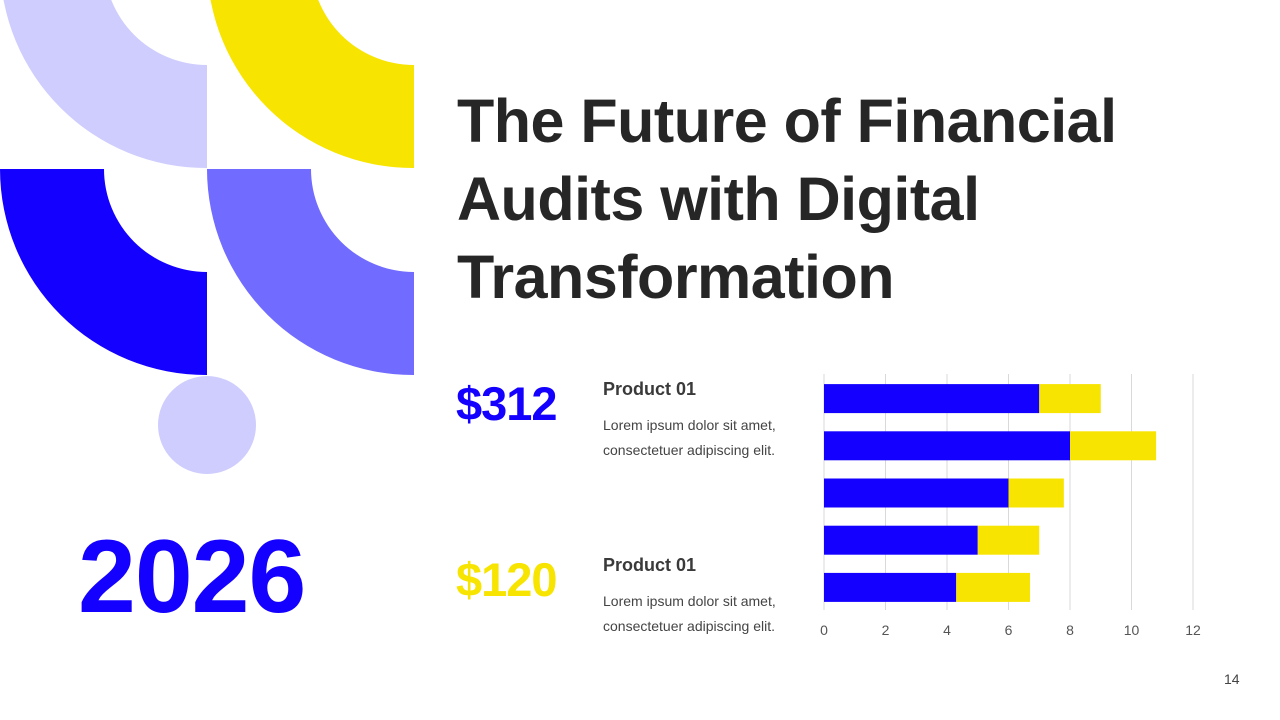  Describe the element at coordinates (207, 425) in the screenshot. I see `lavender-circle` at that location.